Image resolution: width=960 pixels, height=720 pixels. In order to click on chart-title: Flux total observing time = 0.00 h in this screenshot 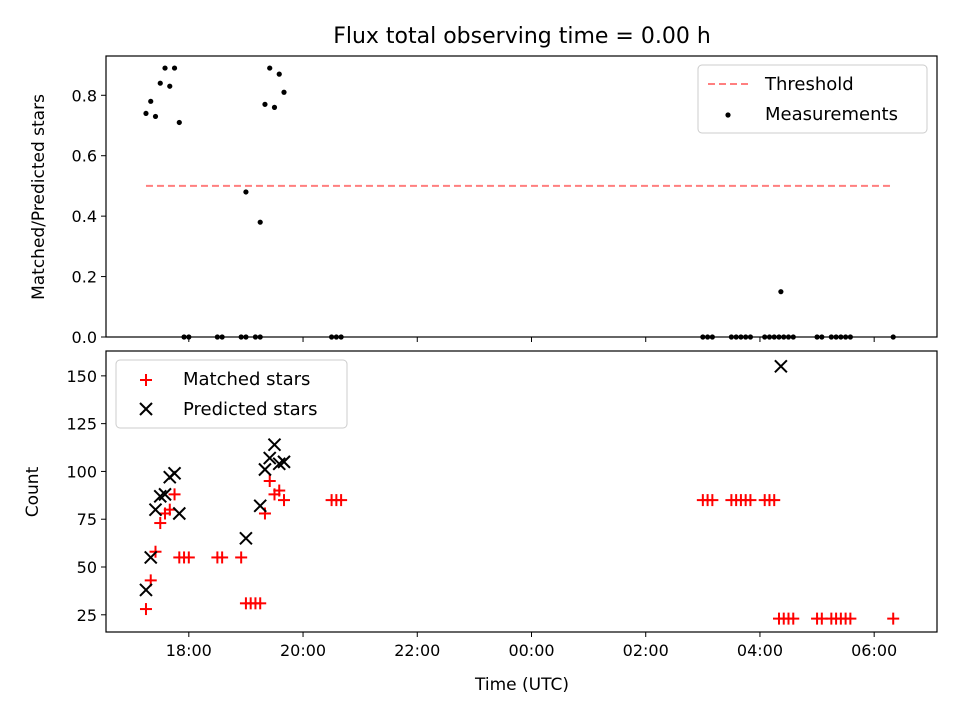, I will do `click(522, 36)`.